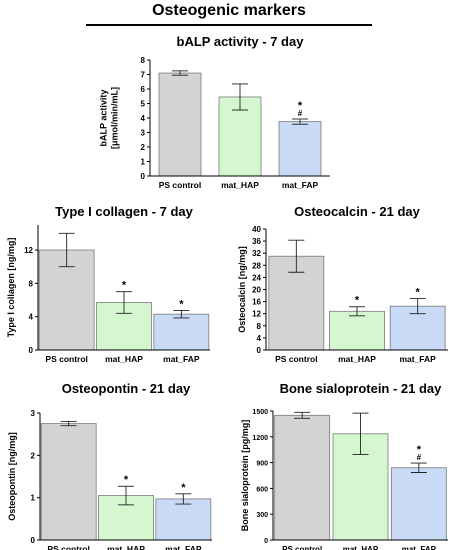  I want to click on y-tick-label: 6, so click(143, 89).